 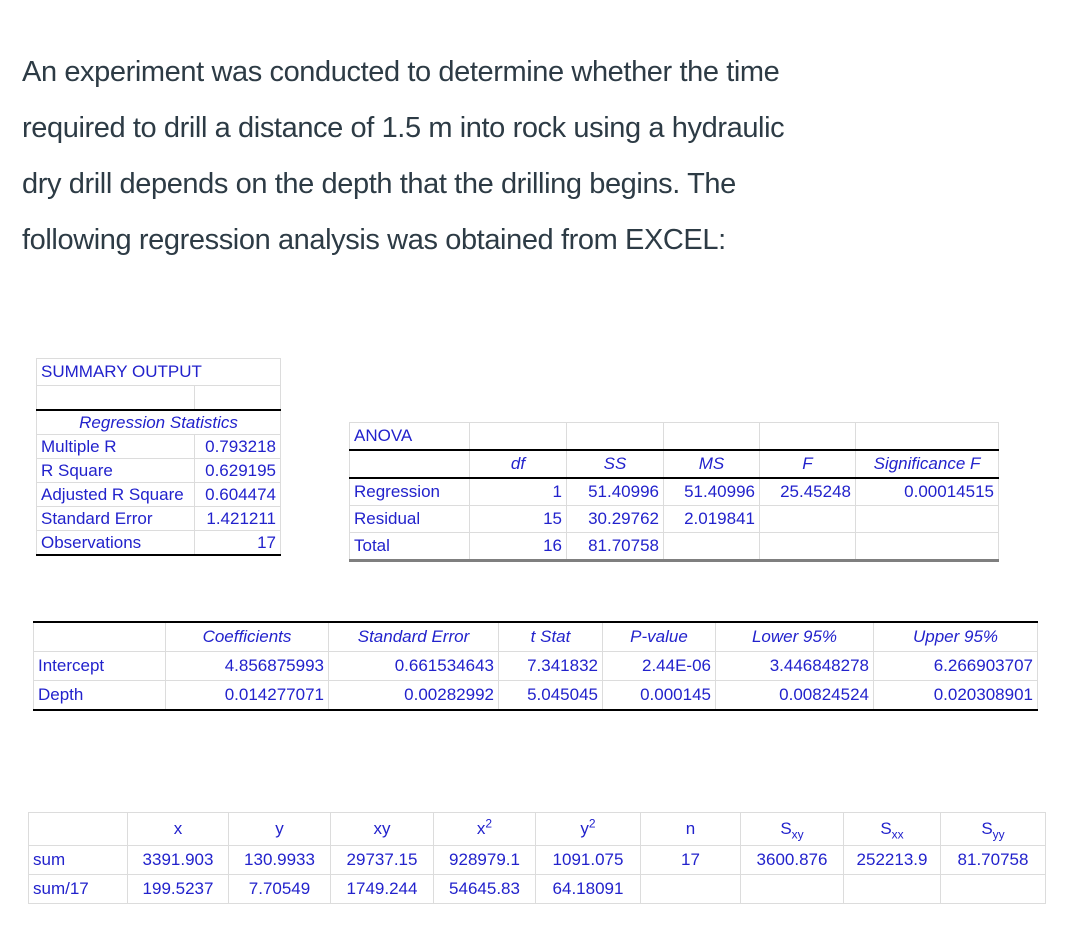 What do you see at coordinates (792, 860) in the screenshot?
I see `cell-value: 3600.876` at bounding box center [792, 860].